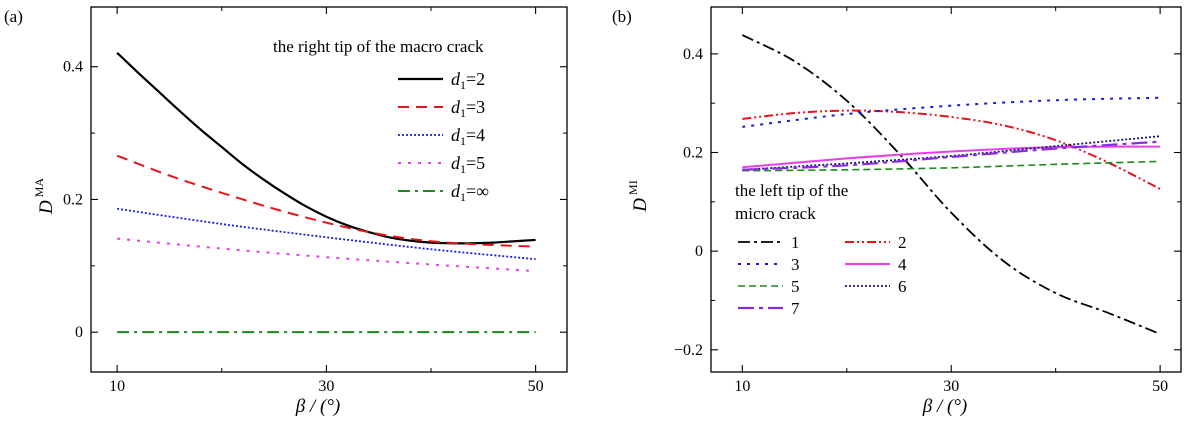 This screenshot has height=423, width=1187. Describe the element at coordinates (470, 192) in the screenshot. I see `legend-a-label: d1=∞` at that location.